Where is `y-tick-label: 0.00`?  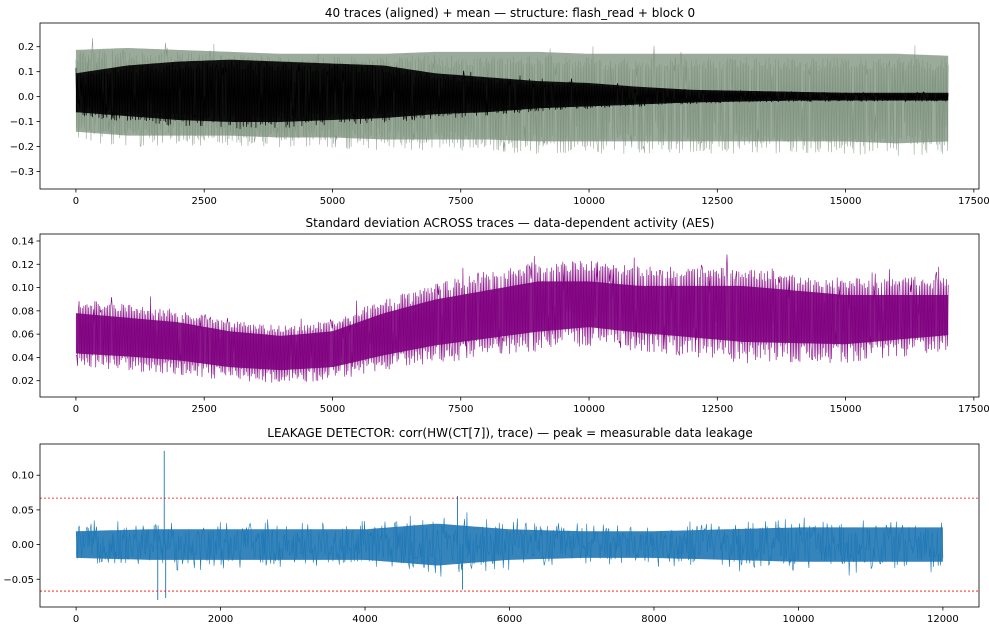 y-tick-label: 0.00 is located at coordinates (23, 545).